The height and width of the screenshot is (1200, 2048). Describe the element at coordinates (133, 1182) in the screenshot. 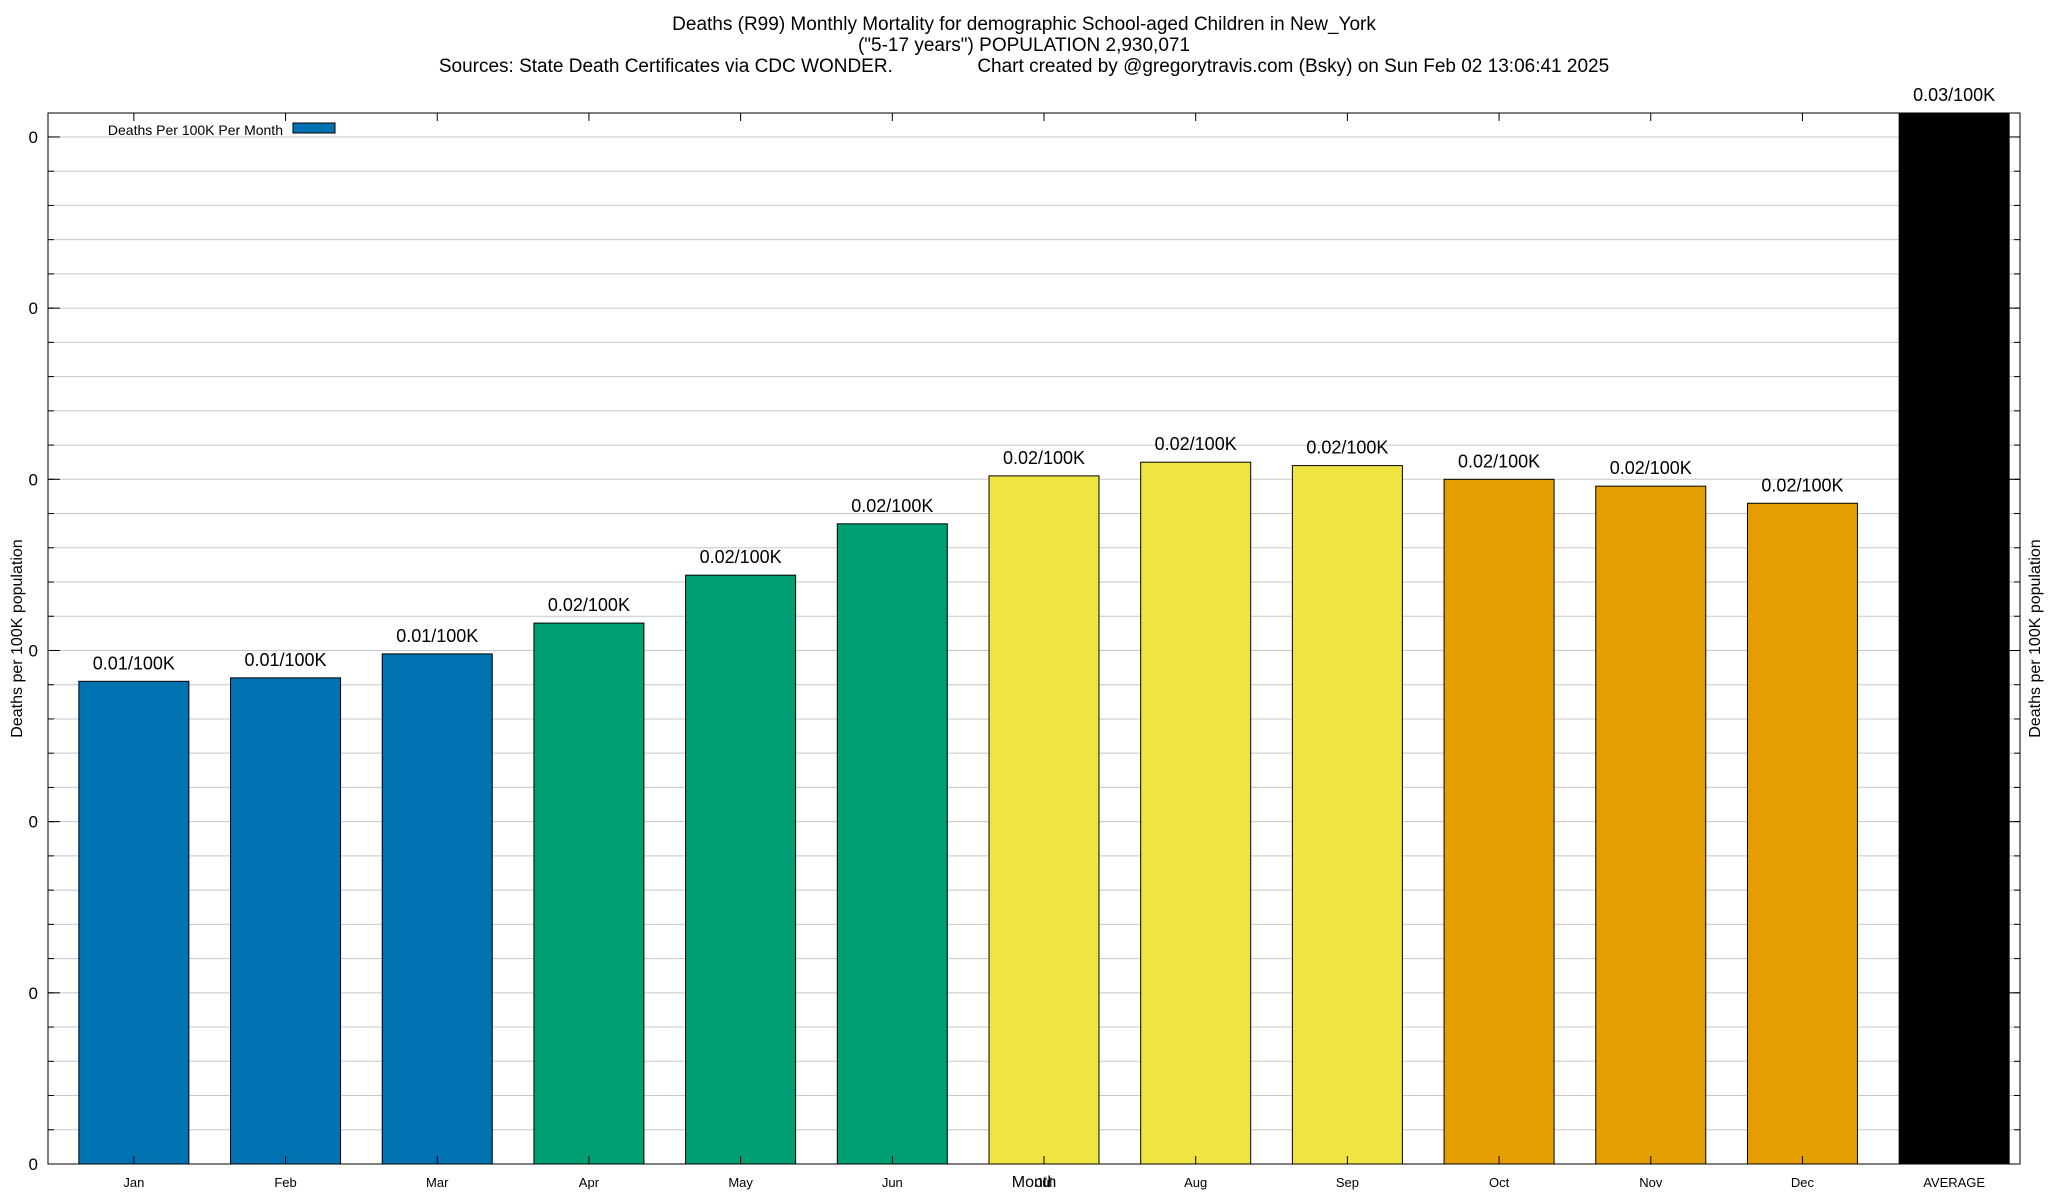

I see `x-tick-label: Jan` at that location.